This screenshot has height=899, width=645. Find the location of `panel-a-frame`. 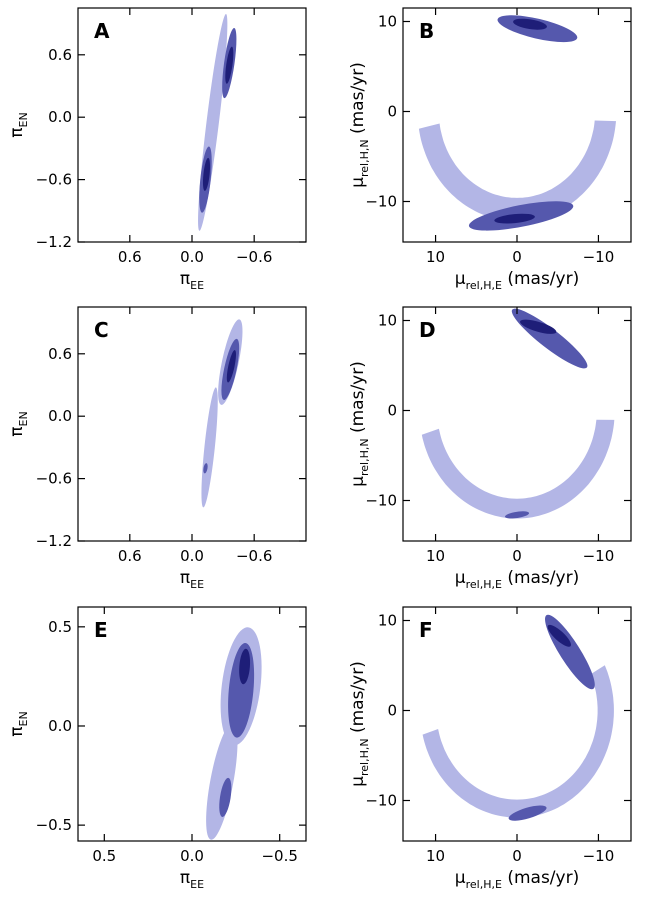

panel-a-frame is located at coordinates (192, 125).